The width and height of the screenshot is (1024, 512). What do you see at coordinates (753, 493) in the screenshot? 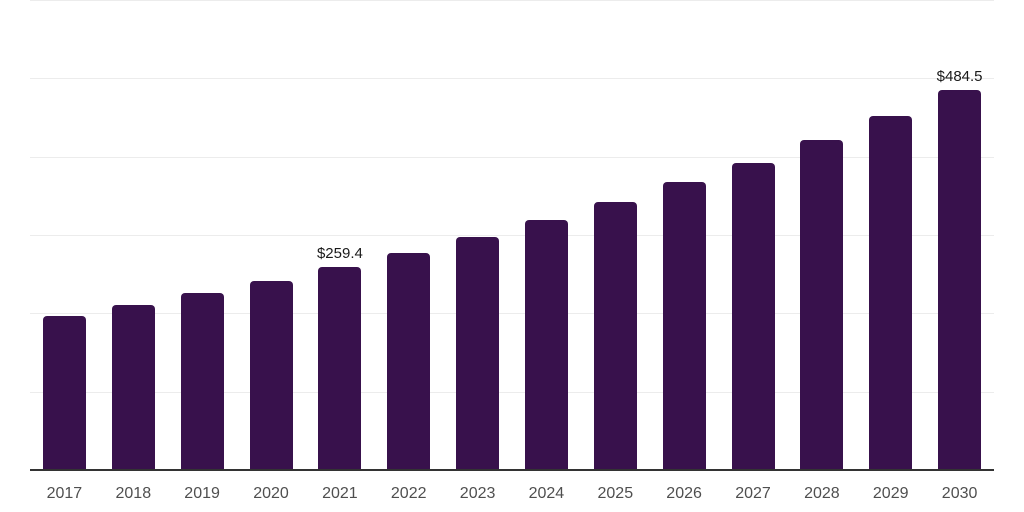
I see `x-tick-label-2027: 2027` at bounding box center [753, 493].